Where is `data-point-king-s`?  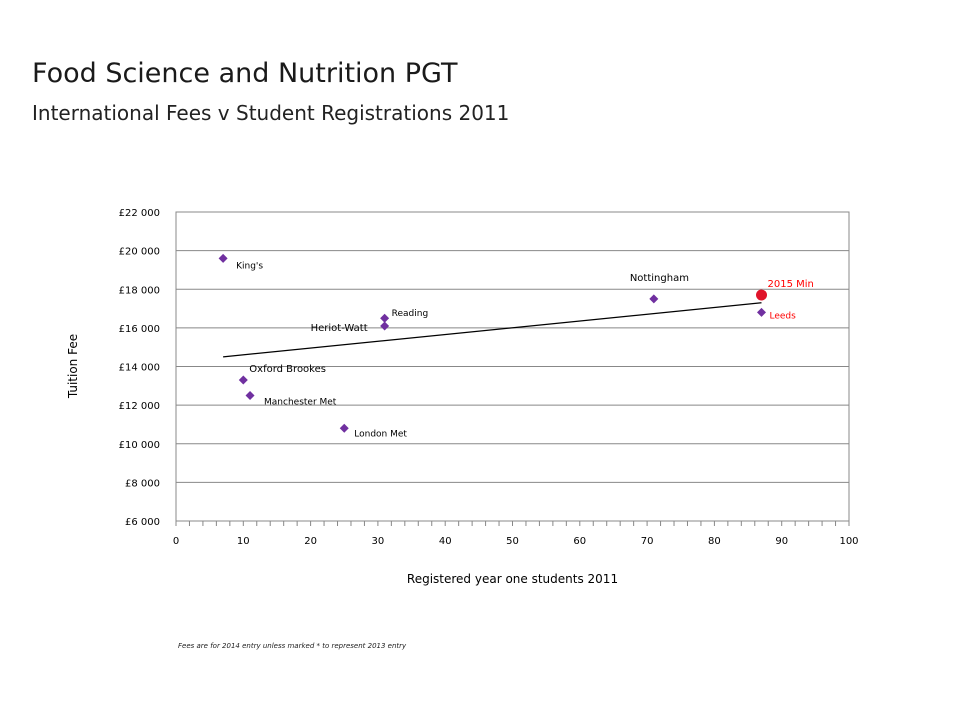
data-point-king-s is located at coordinates (223, 258).